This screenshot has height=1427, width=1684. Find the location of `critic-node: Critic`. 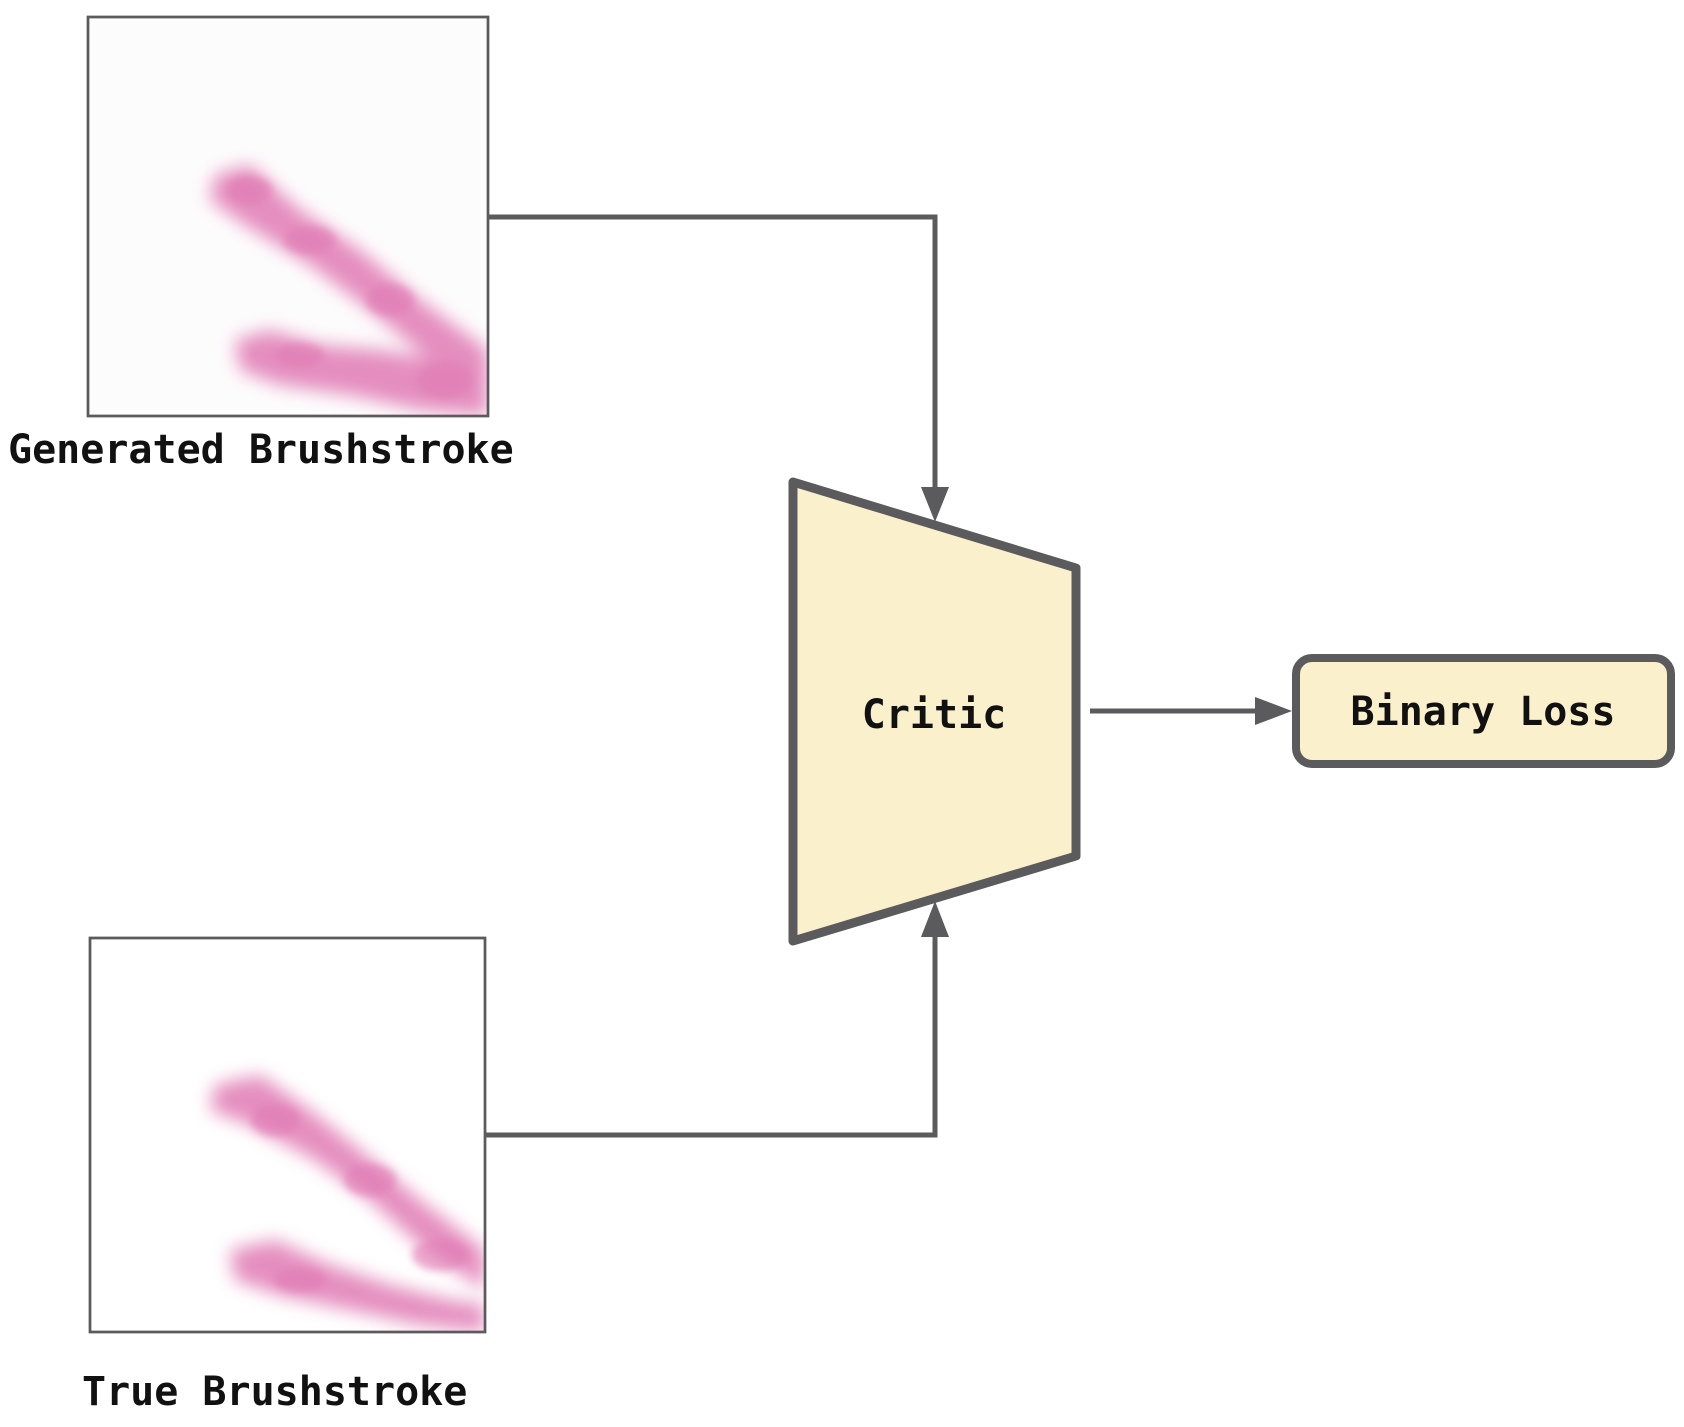

critic-node: Critic is located at coordinates (934, 711).